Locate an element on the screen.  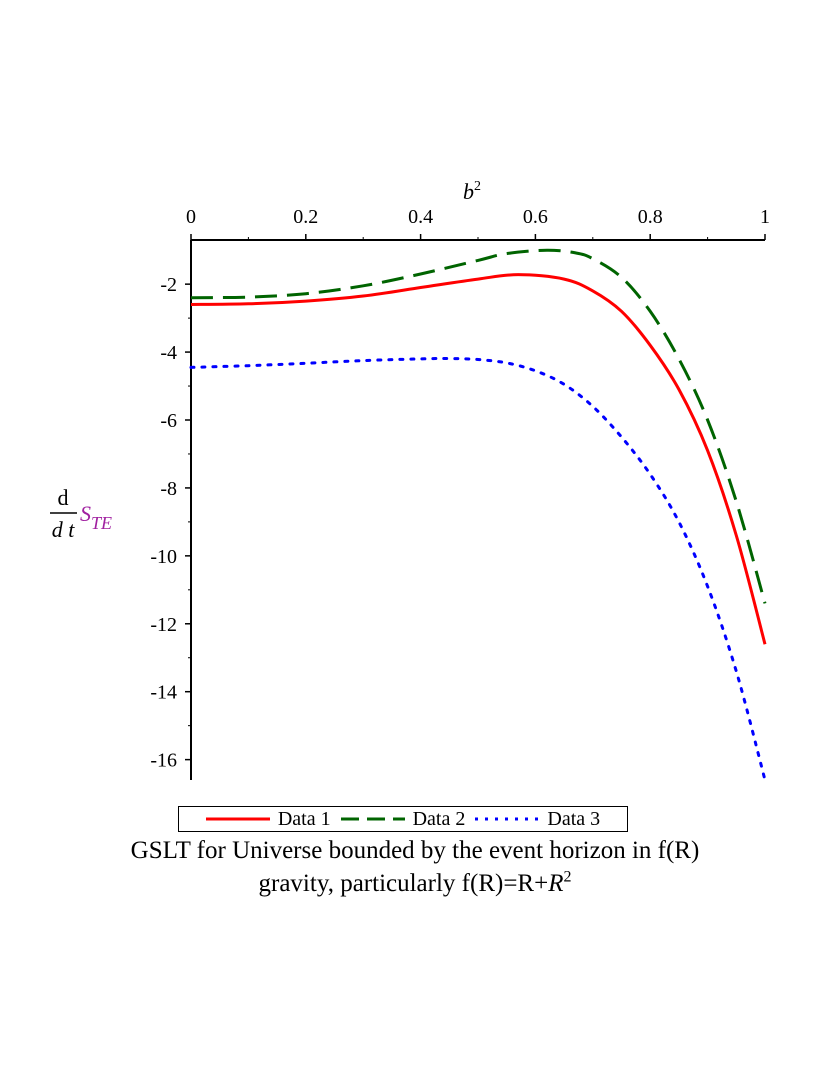
legend-item-data-1: Data 1 is located at coordinates (268, 819).